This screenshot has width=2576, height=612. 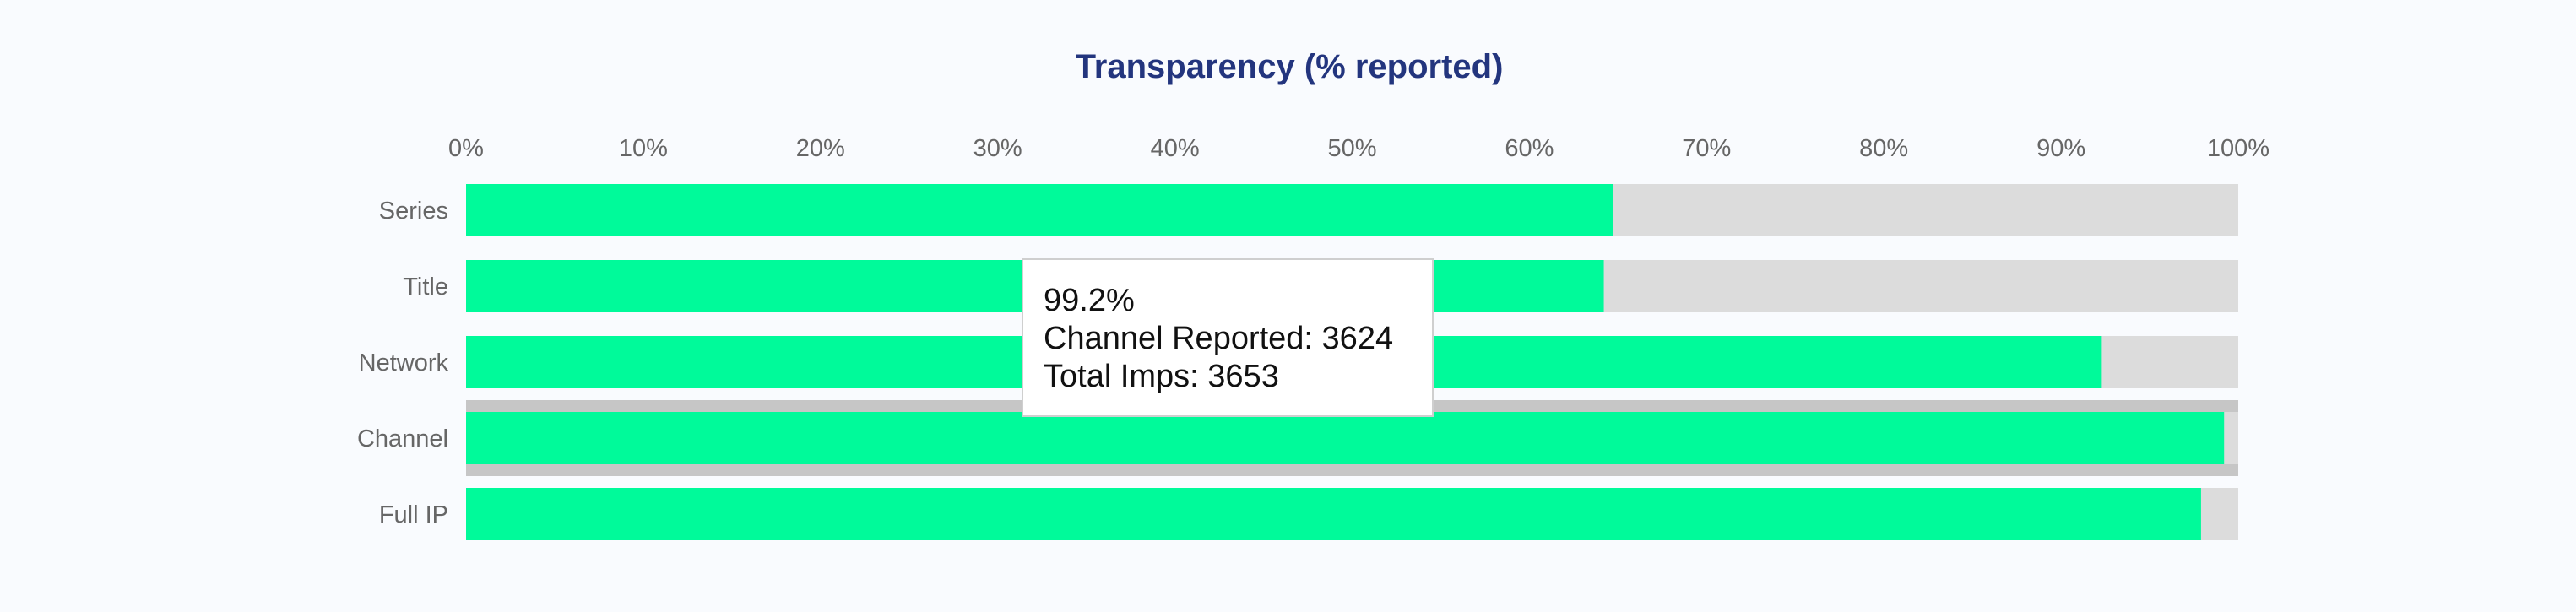 What do you see at coordinates (1346, 438) in the screenshot?
I see `bar-channel` at bounding box center [1346, 438].